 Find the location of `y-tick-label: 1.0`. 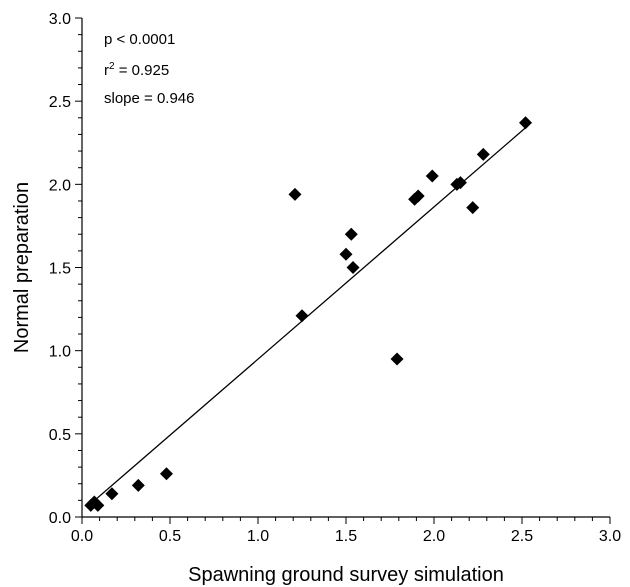

y-tick-label: 1.0 is located at coordinates (60, 352).